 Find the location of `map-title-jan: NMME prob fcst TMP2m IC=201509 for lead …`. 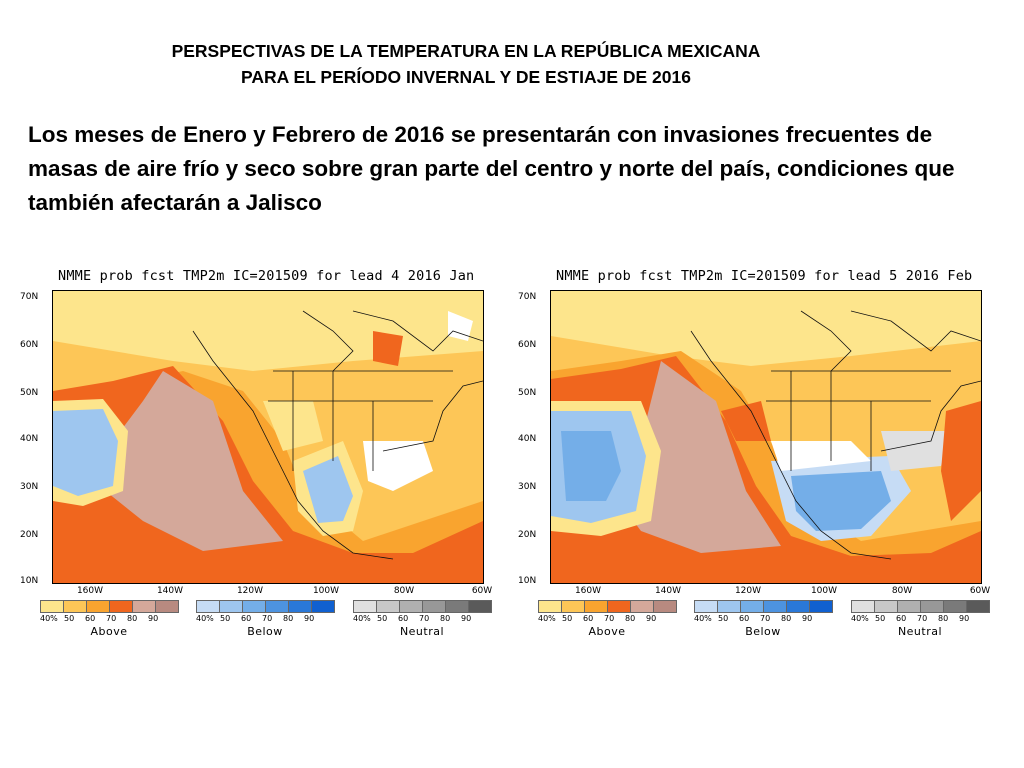

map-title-jan: NMME prob fcst TMP2m IC=201509 for lead … is located at coordinates (266, 276).